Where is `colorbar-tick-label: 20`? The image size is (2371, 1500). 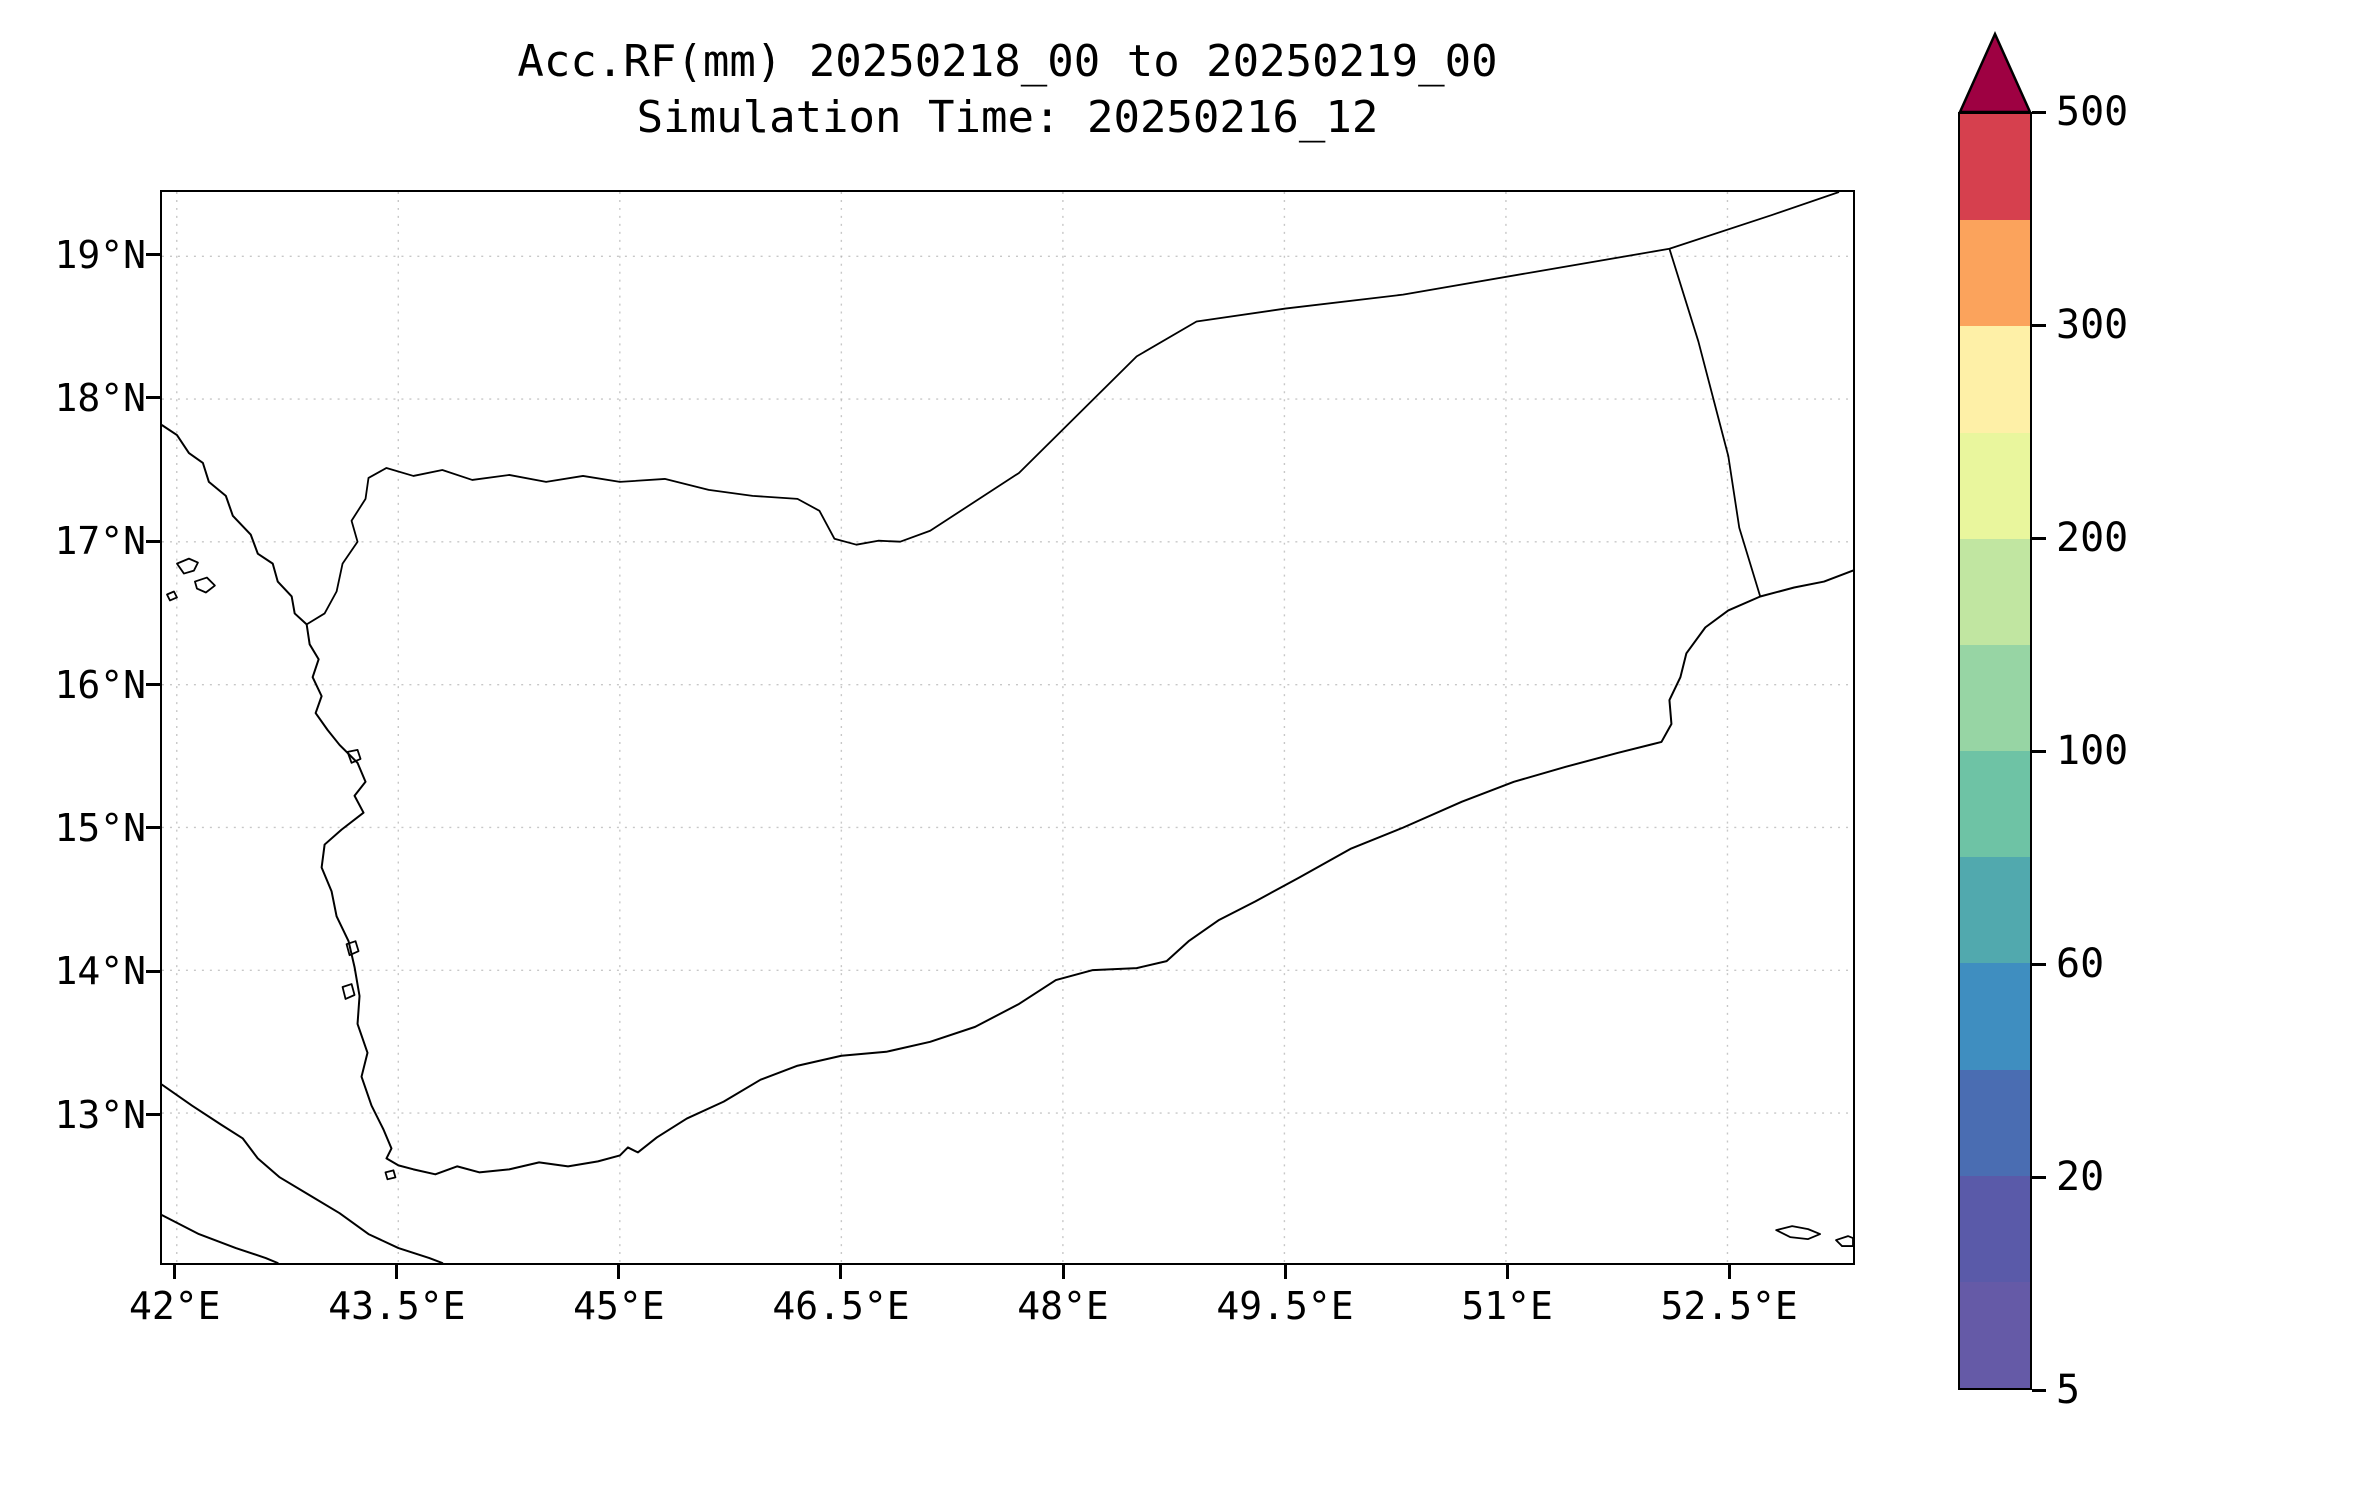 colorbar-tick-label: 20 is located at coordinates (2080, 1177).